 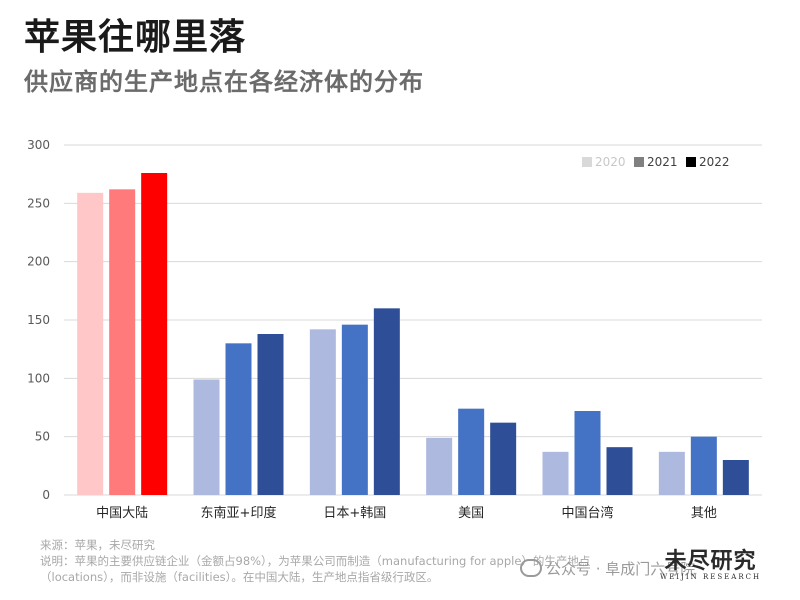 What do you see at coordinates (38, 203) in the screenshot?
I see `y-tick-label: 250` at bounding box center [38, 203].